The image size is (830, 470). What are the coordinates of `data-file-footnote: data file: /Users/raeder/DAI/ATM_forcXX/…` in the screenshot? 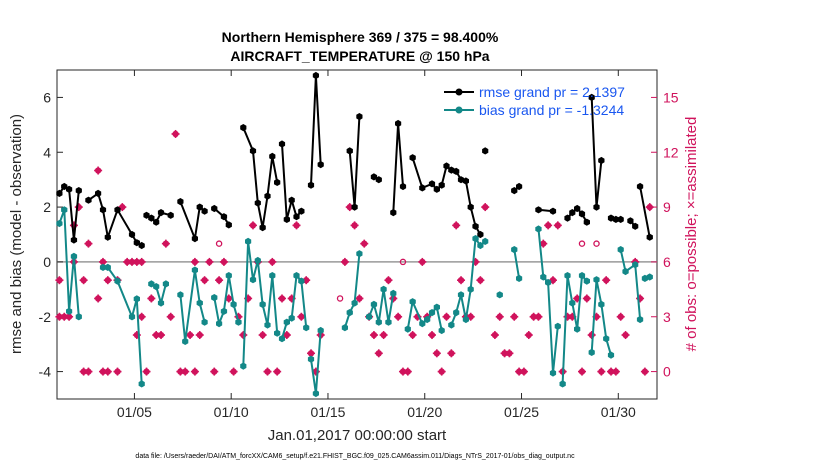 It's located at (355, 456).